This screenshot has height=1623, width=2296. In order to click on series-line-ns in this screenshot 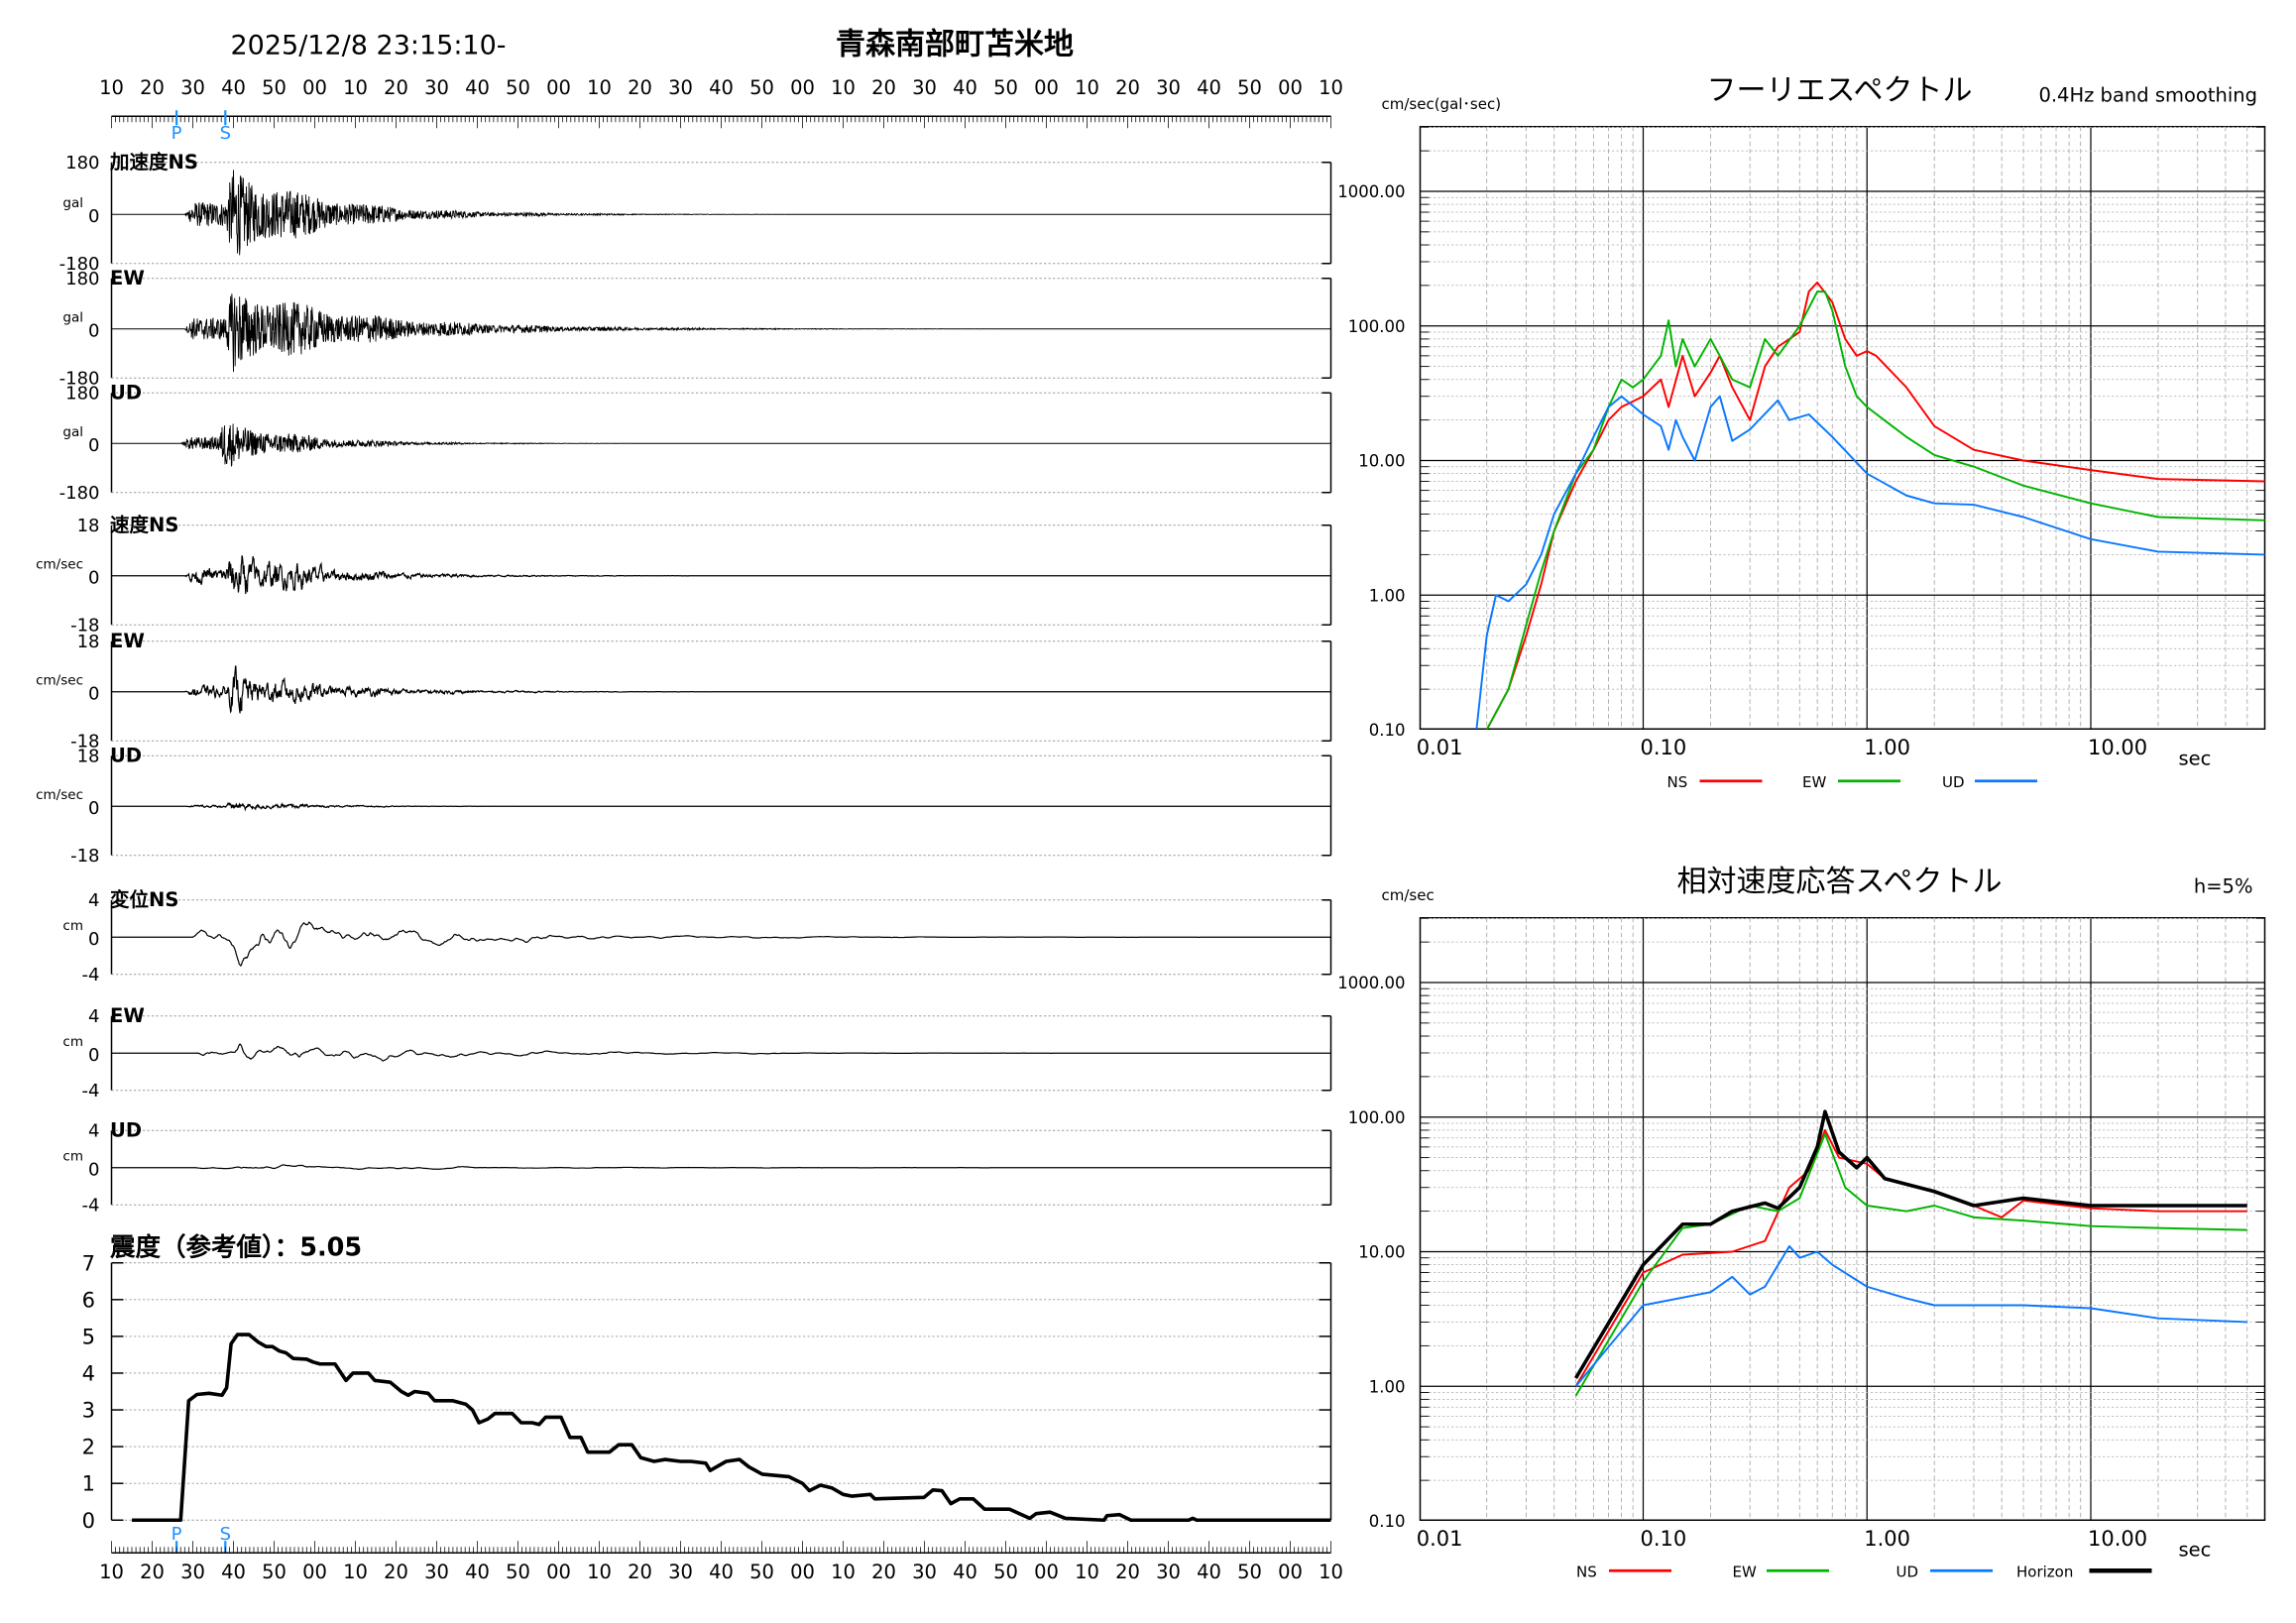, I will do `click(1911, 1257)`.